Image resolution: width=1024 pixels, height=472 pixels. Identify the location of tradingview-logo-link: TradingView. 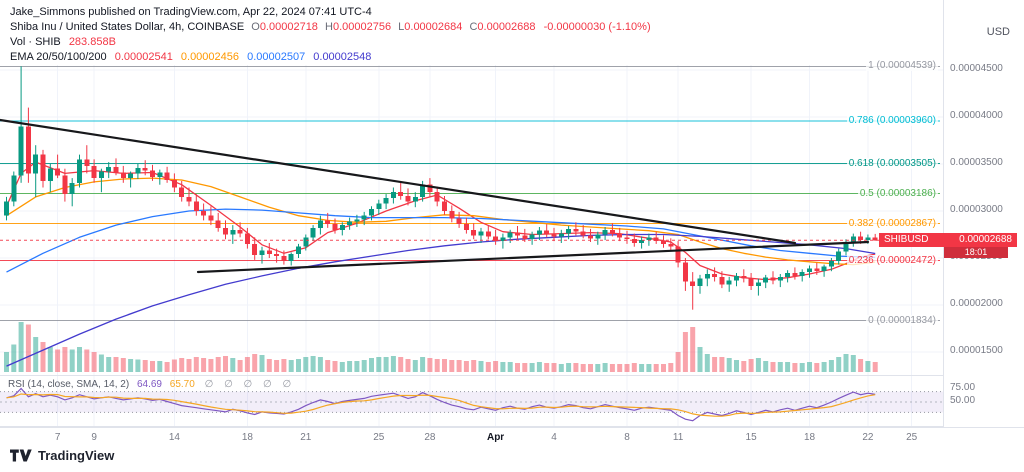
(62, 455).